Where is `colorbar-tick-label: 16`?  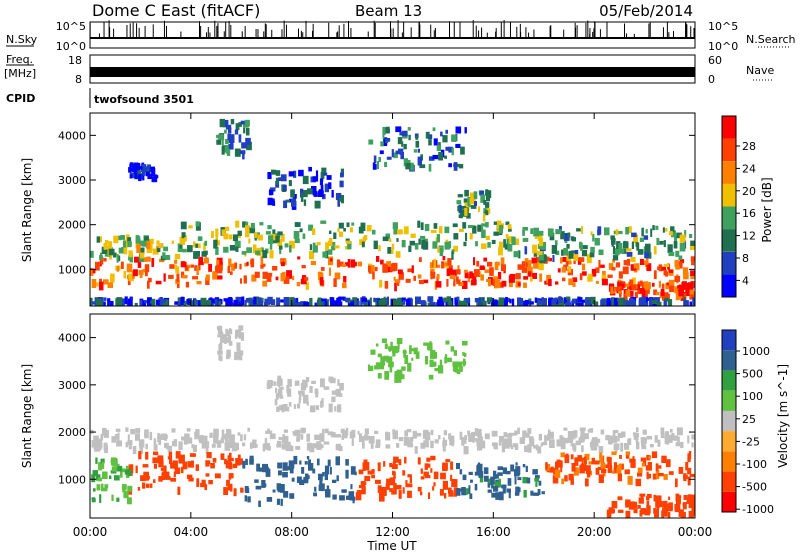
colorbar-tick-label: 16 is located at coordinates (749, 213).